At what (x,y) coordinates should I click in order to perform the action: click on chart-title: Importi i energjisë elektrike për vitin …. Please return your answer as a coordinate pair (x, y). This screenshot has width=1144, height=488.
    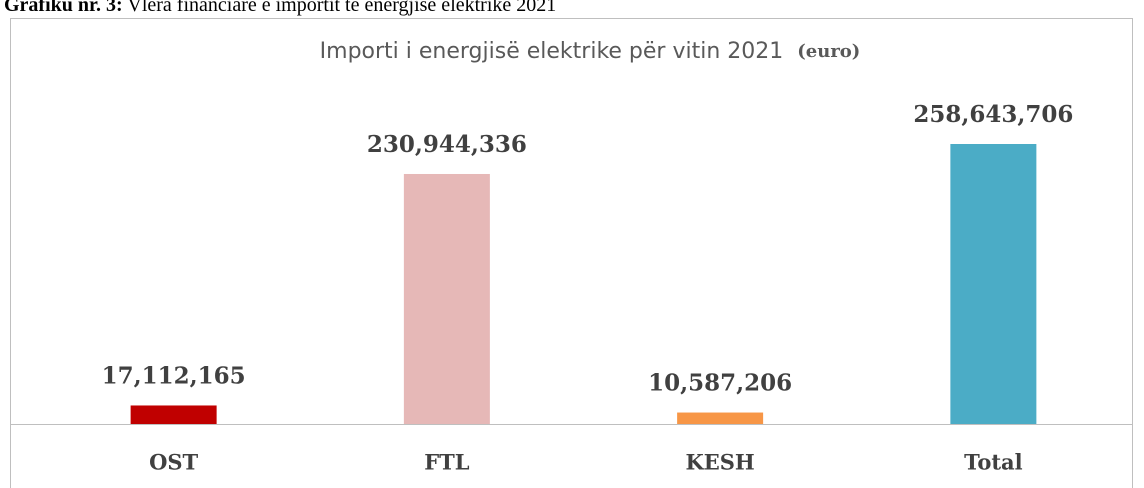
    Looking at the image, I should click on (552, 51).